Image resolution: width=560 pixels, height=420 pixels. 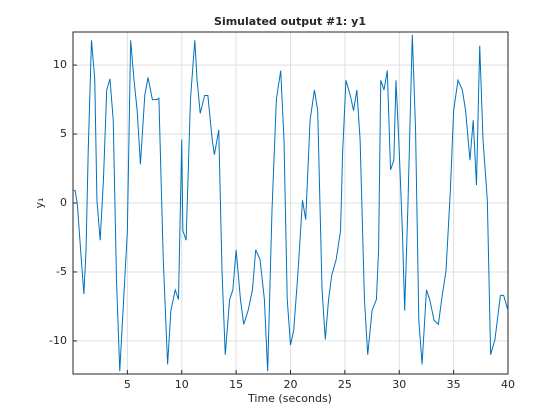 I want to click on x-tick-label: 20, so click(x=291, y=384).